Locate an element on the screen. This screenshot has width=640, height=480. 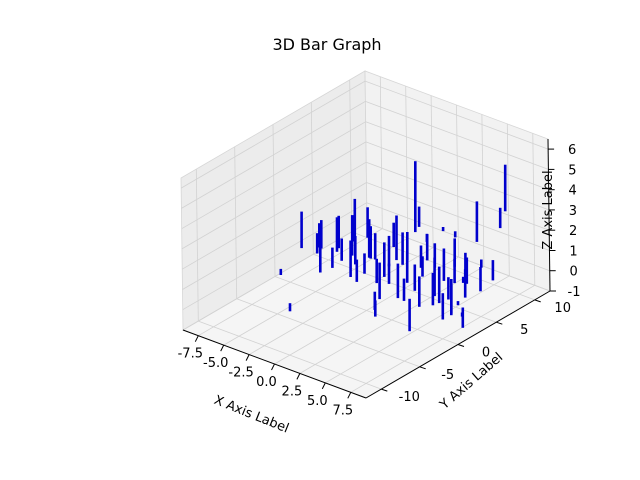
y-tick-label: -5 is located at coordinates (447, 375).